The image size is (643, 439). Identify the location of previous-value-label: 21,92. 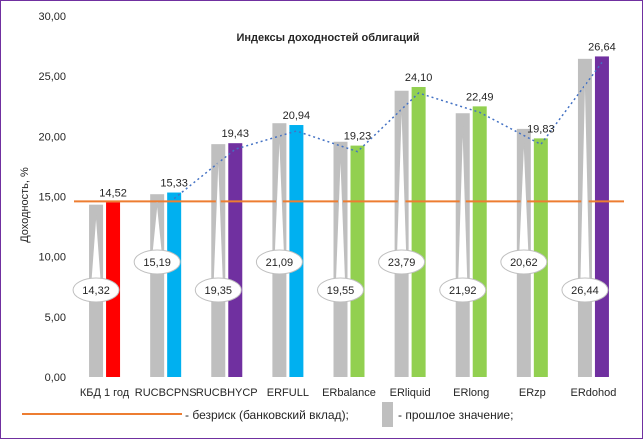
(463, 291).